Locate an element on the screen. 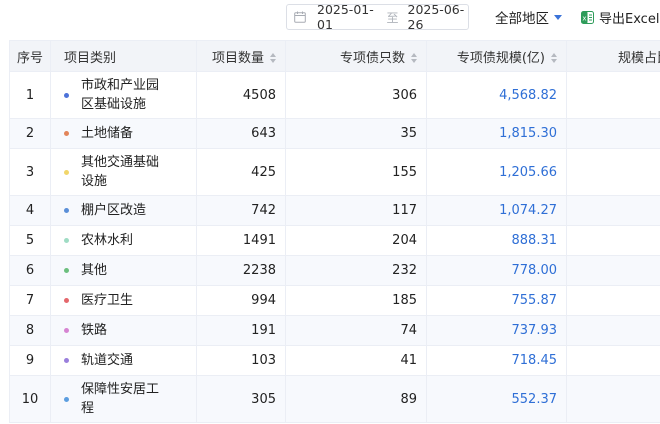 This screenshot has height=424, width=660. export-excel-button: x 导出Excel is located at coordinates (620, 17).